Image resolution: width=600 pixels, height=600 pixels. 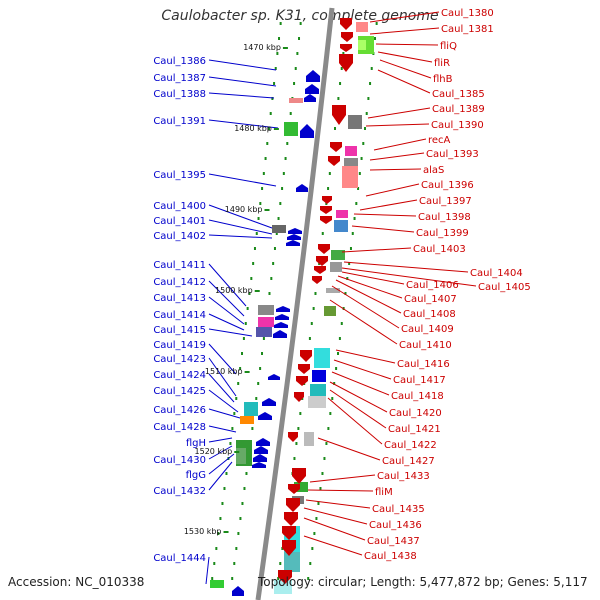 I want to click on gene-label-left: Caul_1426, so click(x=179, y=410).